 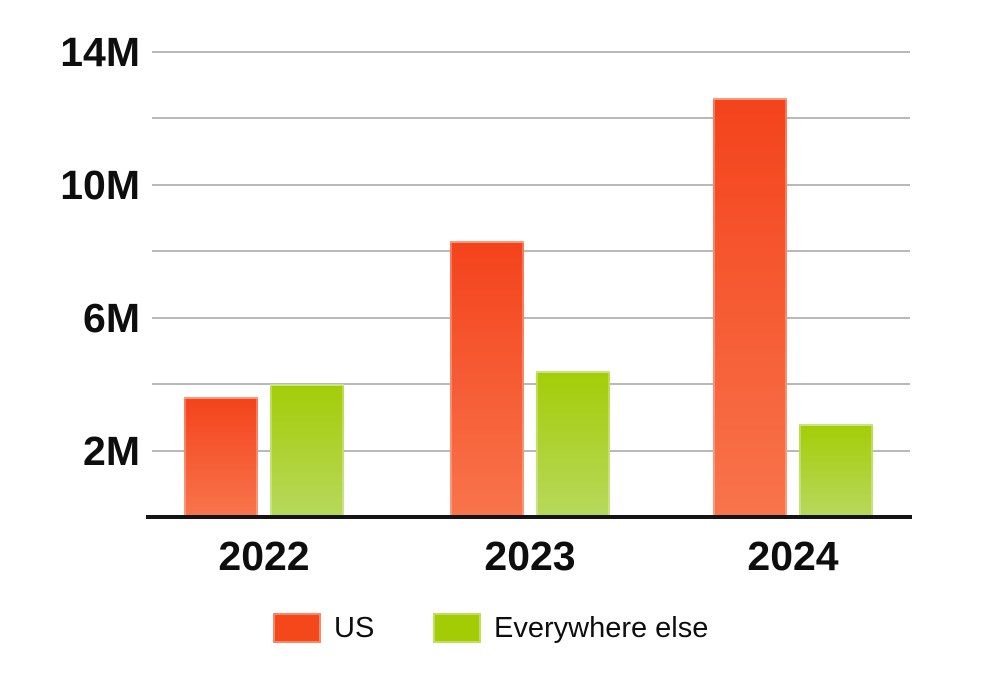 What do you see at coordinates (531, 184) in the screenshot?
I see `gridline-10M` at bounding box center [531, 184].